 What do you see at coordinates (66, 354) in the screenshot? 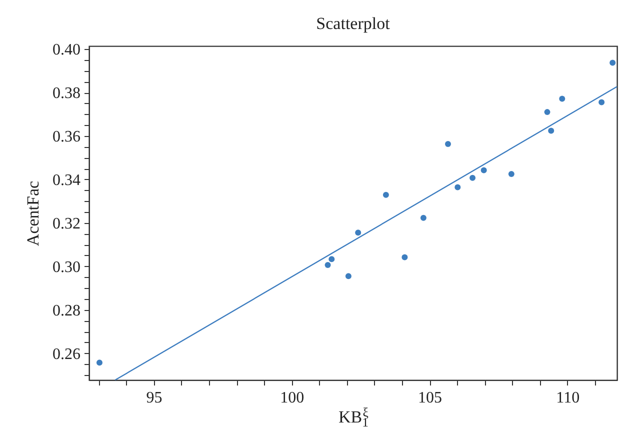
I see `y-tick-label: 0.26` at bounding box center [66, 354].